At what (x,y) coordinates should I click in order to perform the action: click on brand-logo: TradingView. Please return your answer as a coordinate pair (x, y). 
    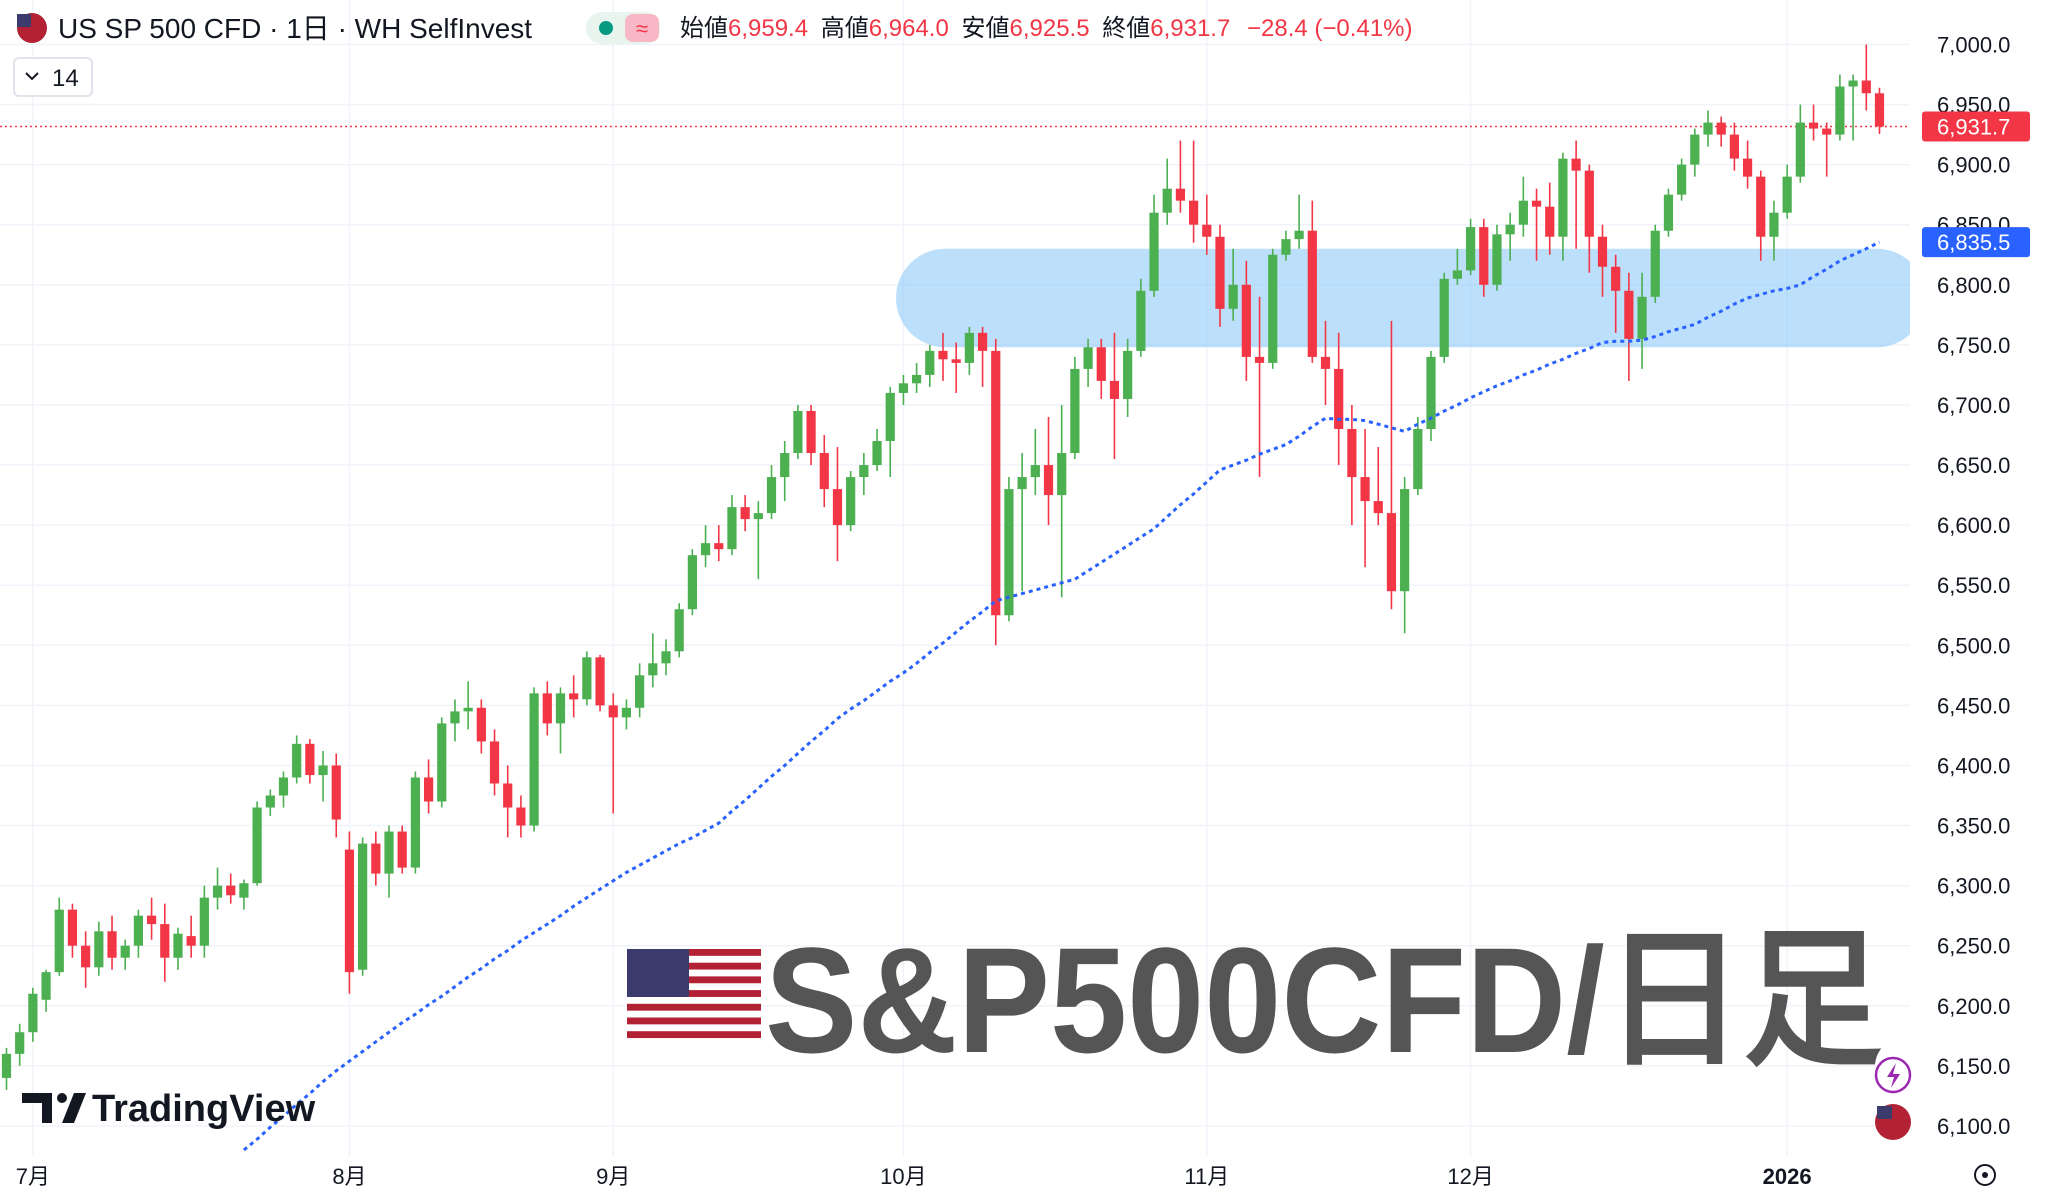
    Looking at the image, I should click on (169, 1109).